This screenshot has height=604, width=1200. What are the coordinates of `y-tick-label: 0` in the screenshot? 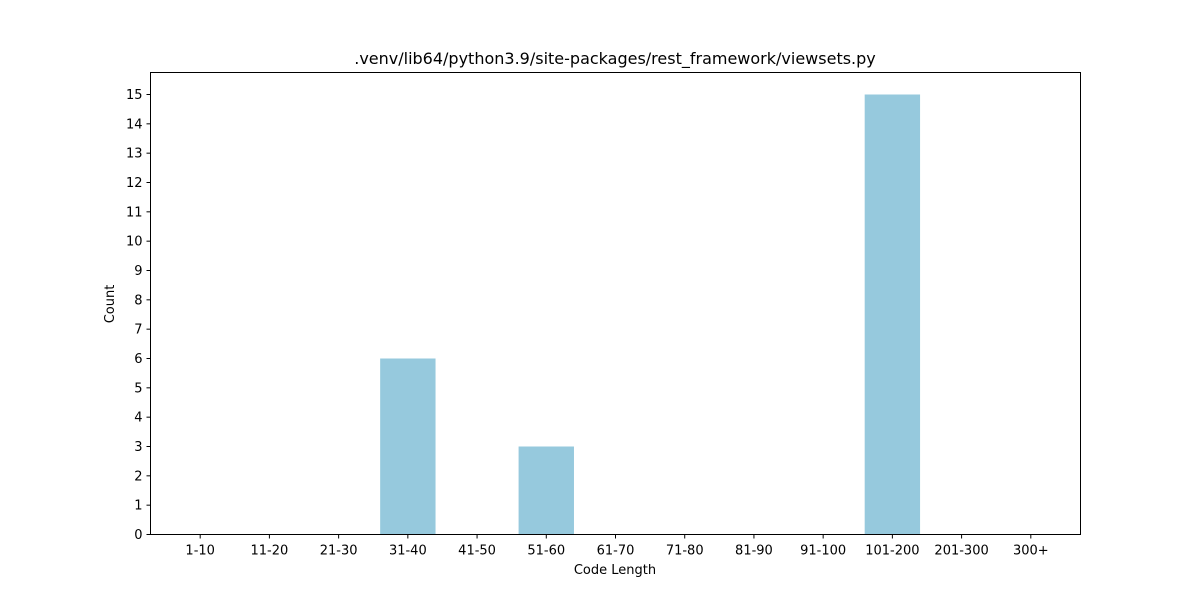 It's located at (138, 535).